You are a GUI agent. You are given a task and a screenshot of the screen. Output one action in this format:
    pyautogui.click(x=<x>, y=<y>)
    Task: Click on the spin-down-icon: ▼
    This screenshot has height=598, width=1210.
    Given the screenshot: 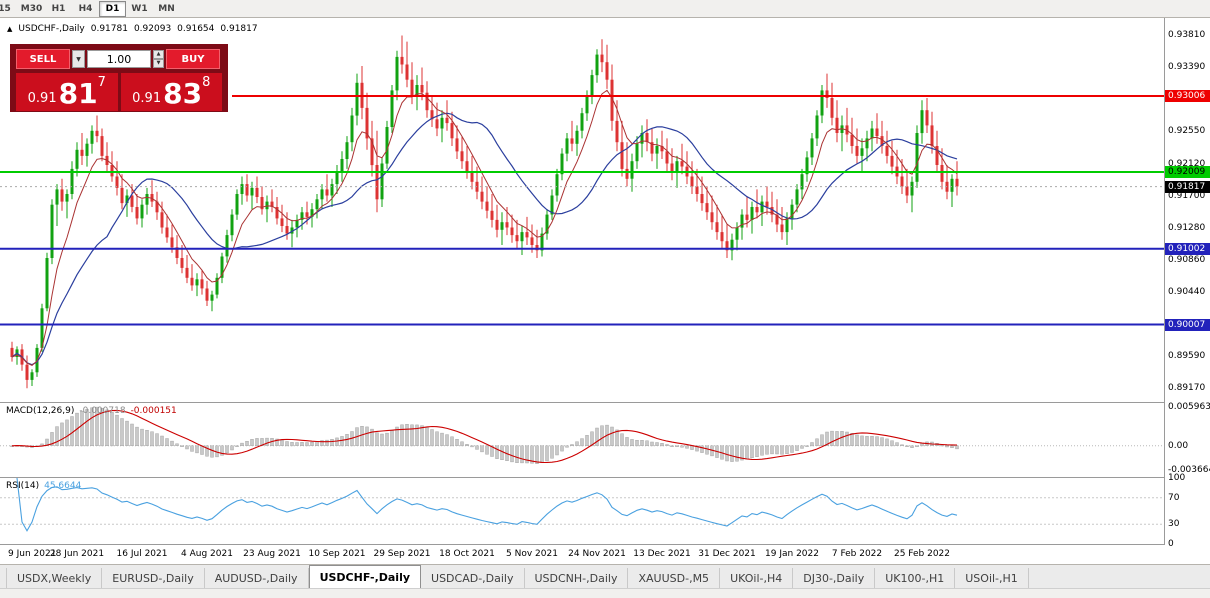 What is the action you would take?
    pyautogui.click(x=158, y=63)
    